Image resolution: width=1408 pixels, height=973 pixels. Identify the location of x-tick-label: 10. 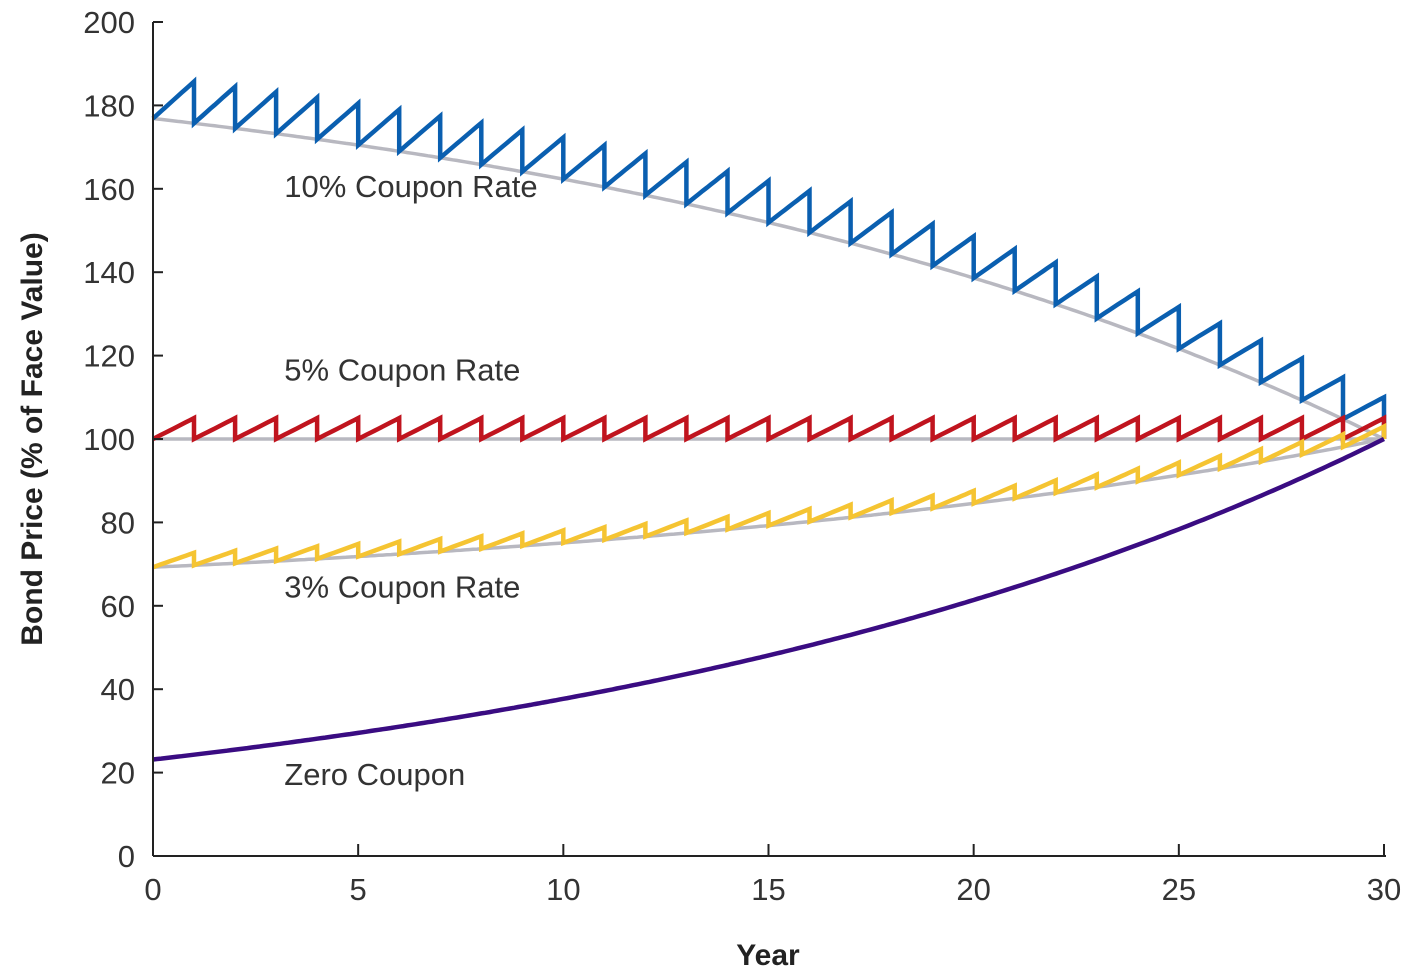
(563, 889).